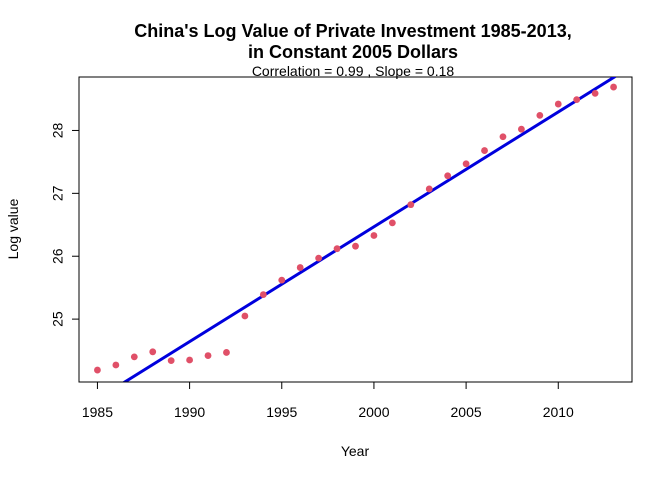 This screenshot has width=672, height=480. What do you see at coordinates (97, 412) in the screenshot?
I see `x-tick-label: 1985` at bounding box center [97, 412].